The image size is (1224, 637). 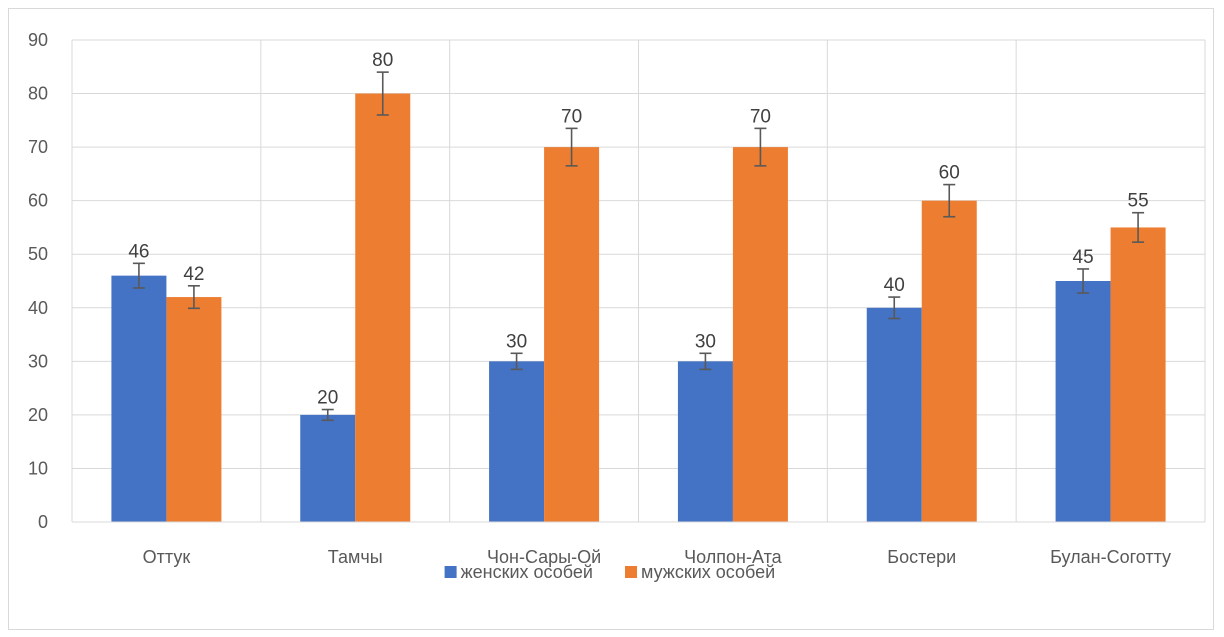 What do you see at coordinates (949, 173) in the screenshot?
I see `data-label: 60` at bounding box center [949, 173].